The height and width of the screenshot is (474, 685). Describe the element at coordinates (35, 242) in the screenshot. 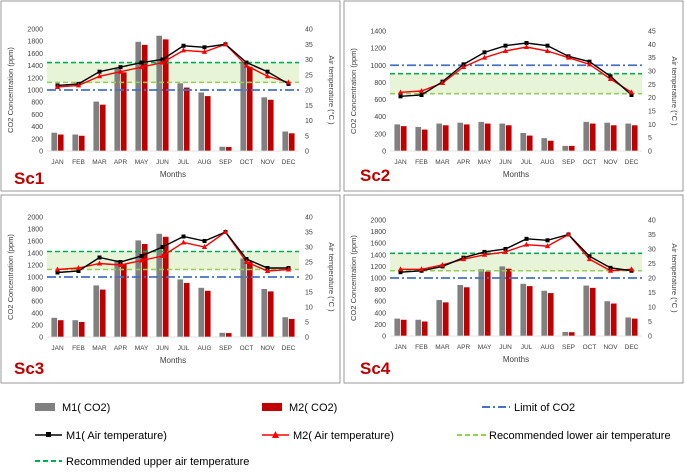

I see `y-tick-label: 1600` at that location.